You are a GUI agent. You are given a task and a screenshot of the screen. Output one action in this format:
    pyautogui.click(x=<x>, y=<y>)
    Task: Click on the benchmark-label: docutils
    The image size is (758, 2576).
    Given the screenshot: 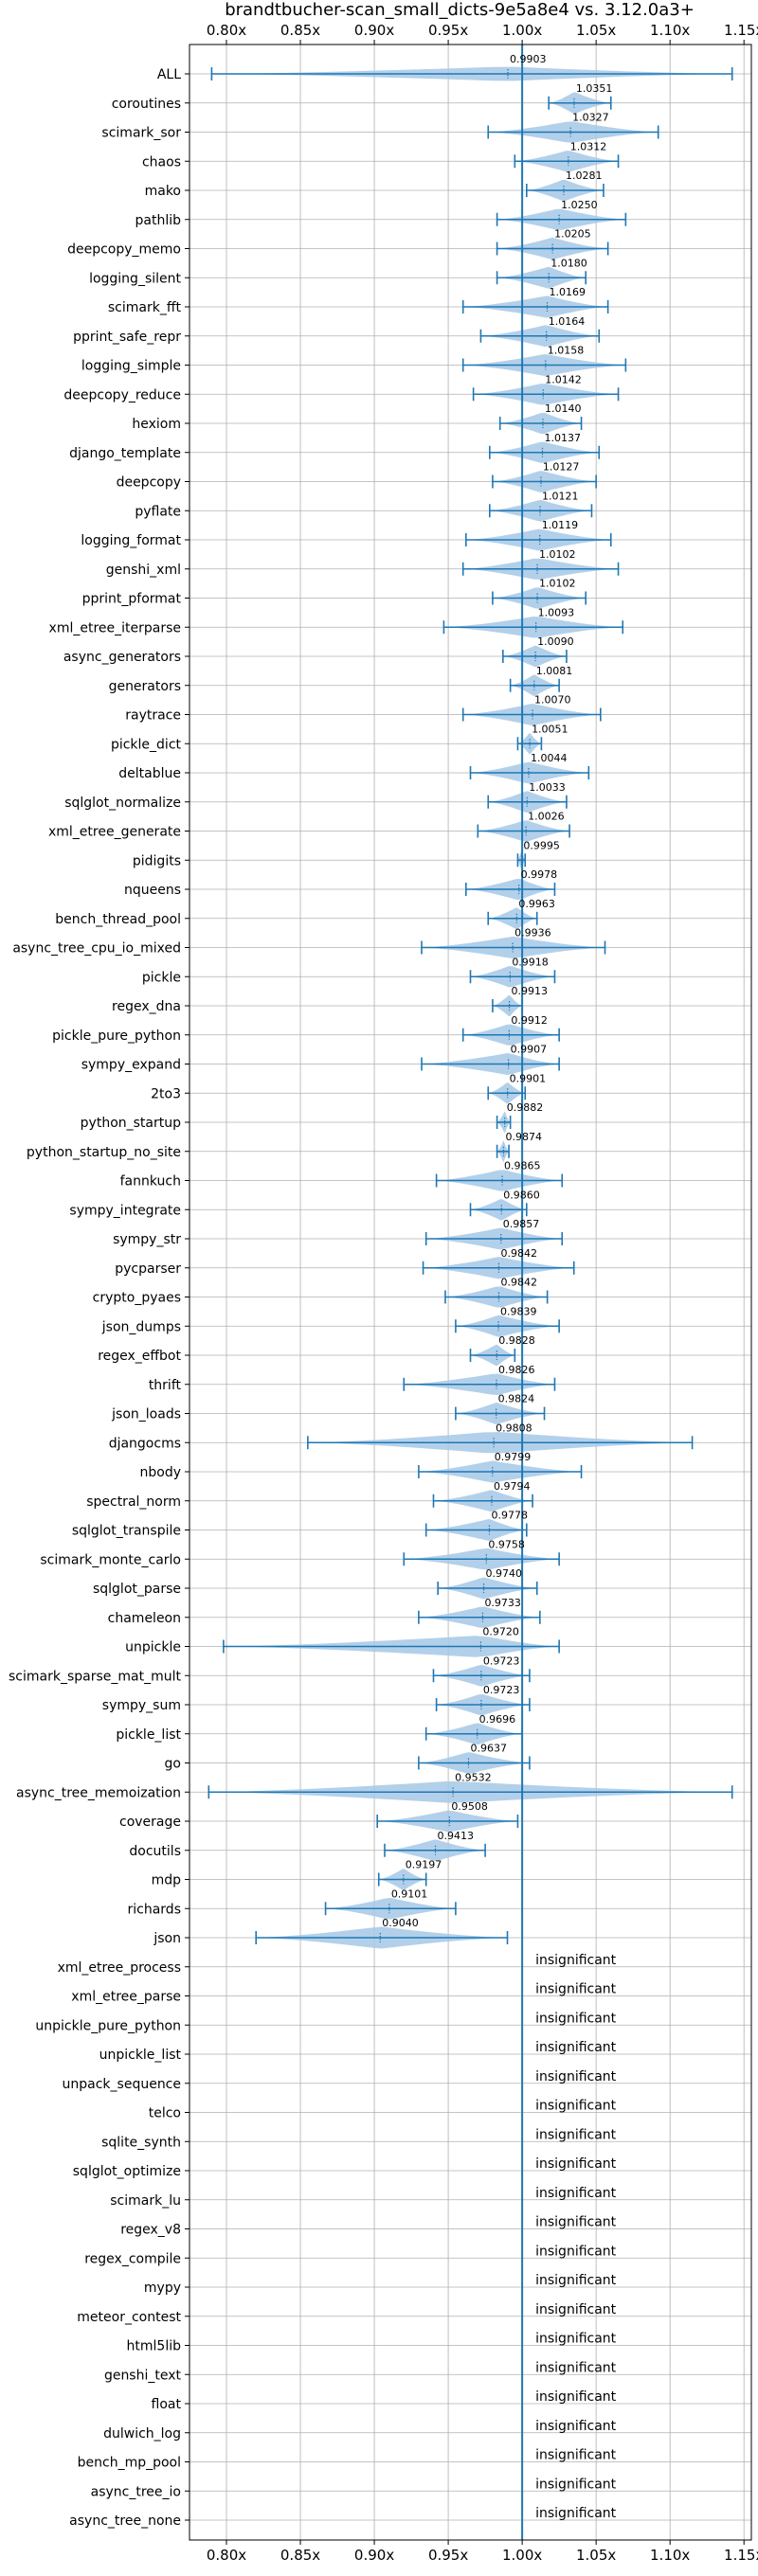 What is the action you would take?
    pyautogui.click(x=155, y=1851)
    